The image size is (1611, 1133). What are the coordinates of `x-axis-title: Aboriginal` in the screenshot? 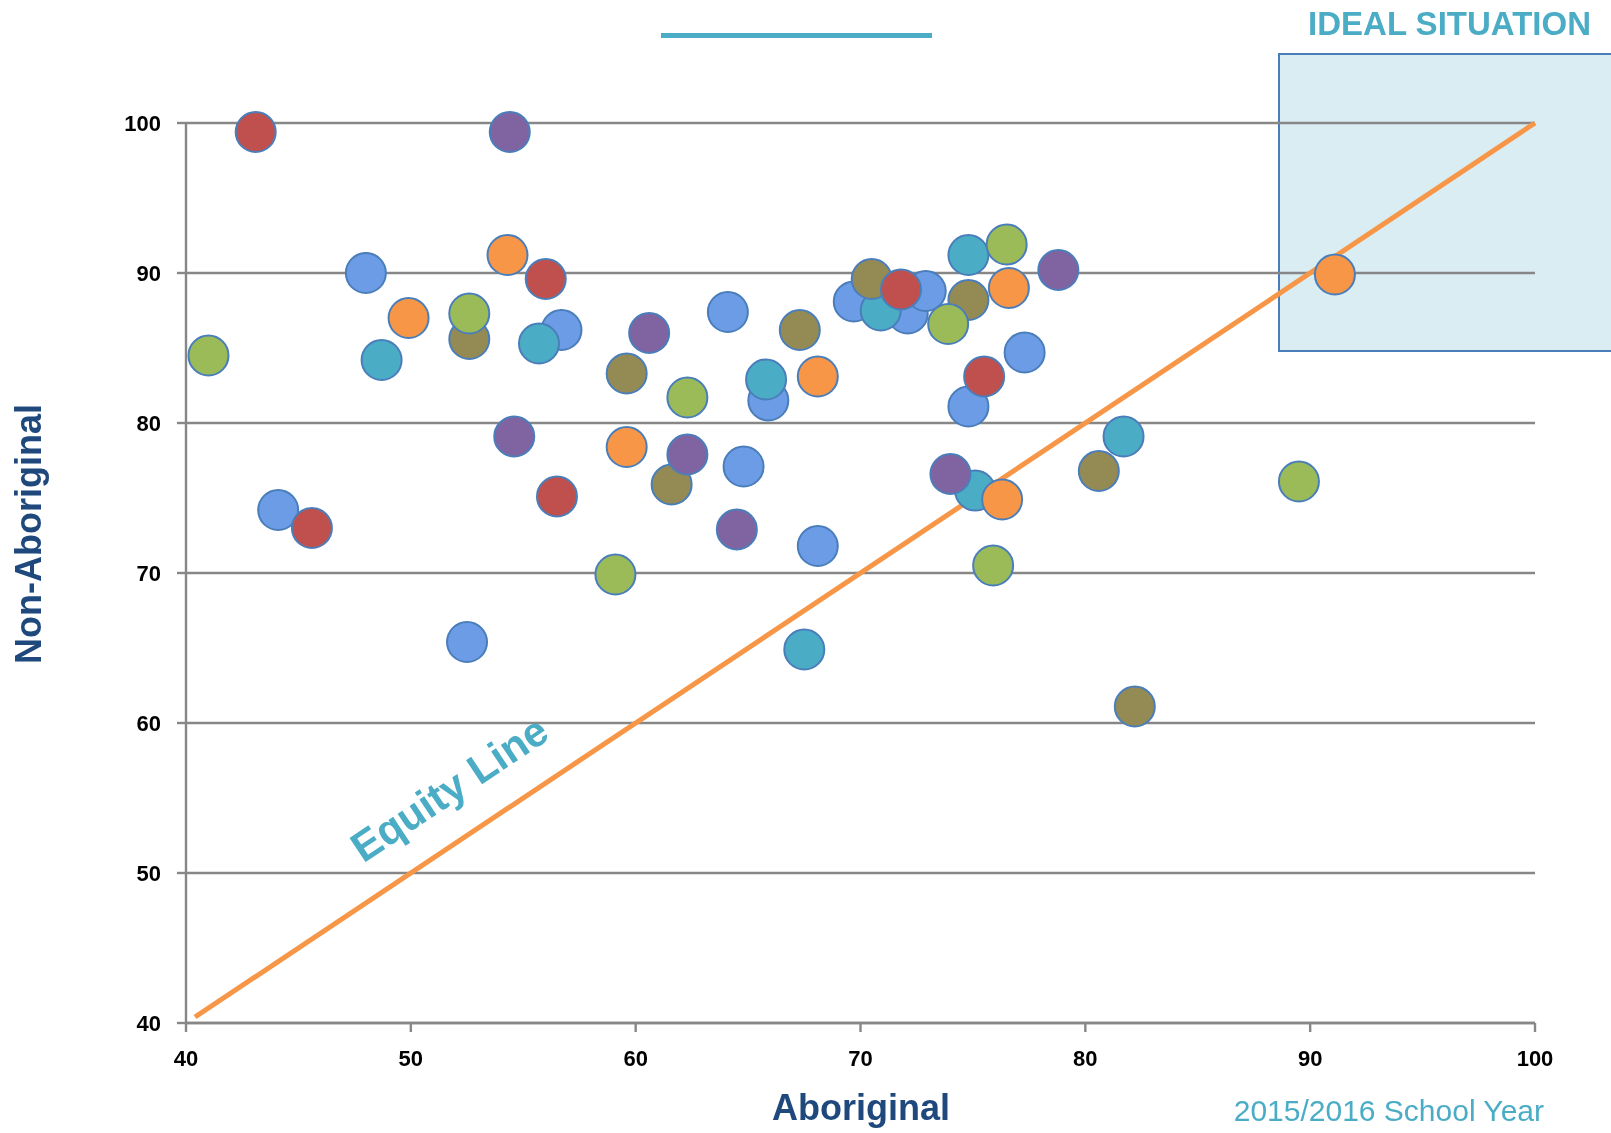 It's located at (861, 1107).